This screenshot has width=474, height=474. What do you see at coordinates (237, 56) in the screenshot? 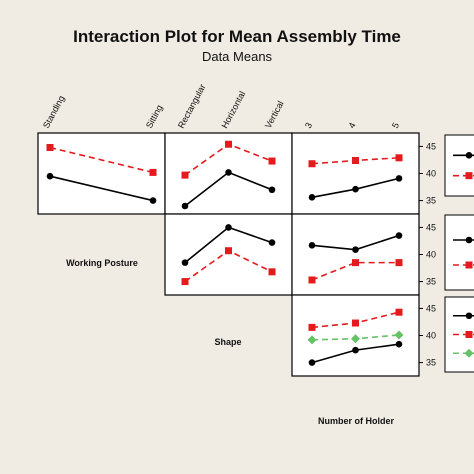
I see `chart-subtitle: Data Means` at bounding box center [237, 56].